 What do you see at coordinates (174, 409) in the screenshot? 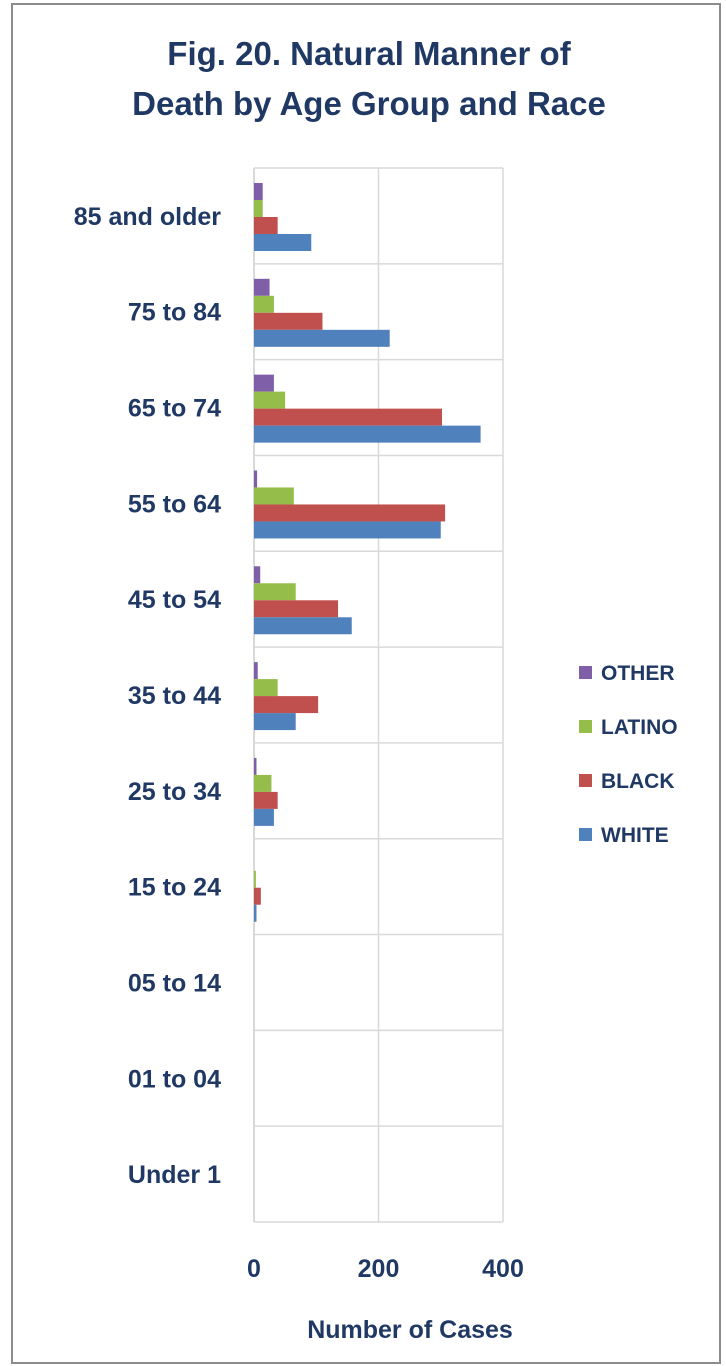
I see `category-label: 65 to 74` at bounding box center [174, 409].